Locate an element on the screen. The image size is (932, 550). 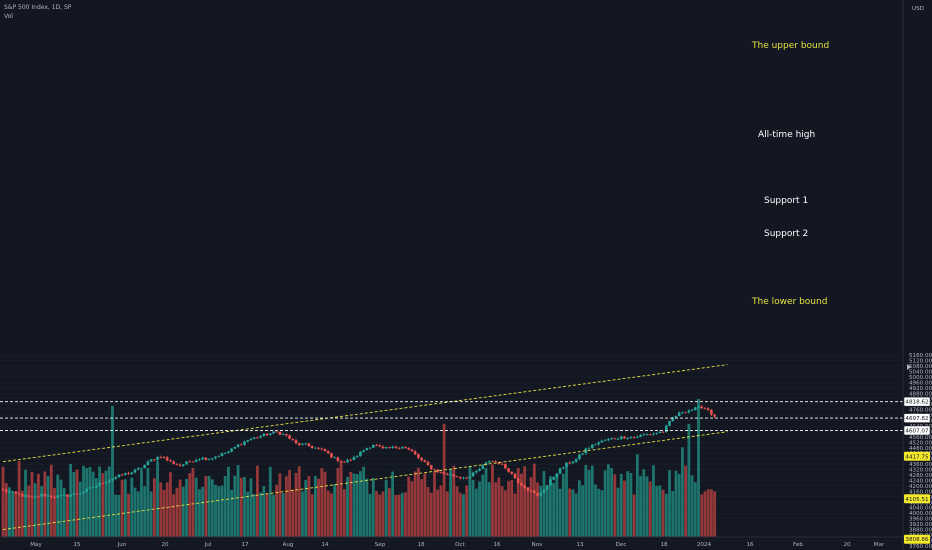
time-tick-4: Jul is located at coordinates (208, 545).